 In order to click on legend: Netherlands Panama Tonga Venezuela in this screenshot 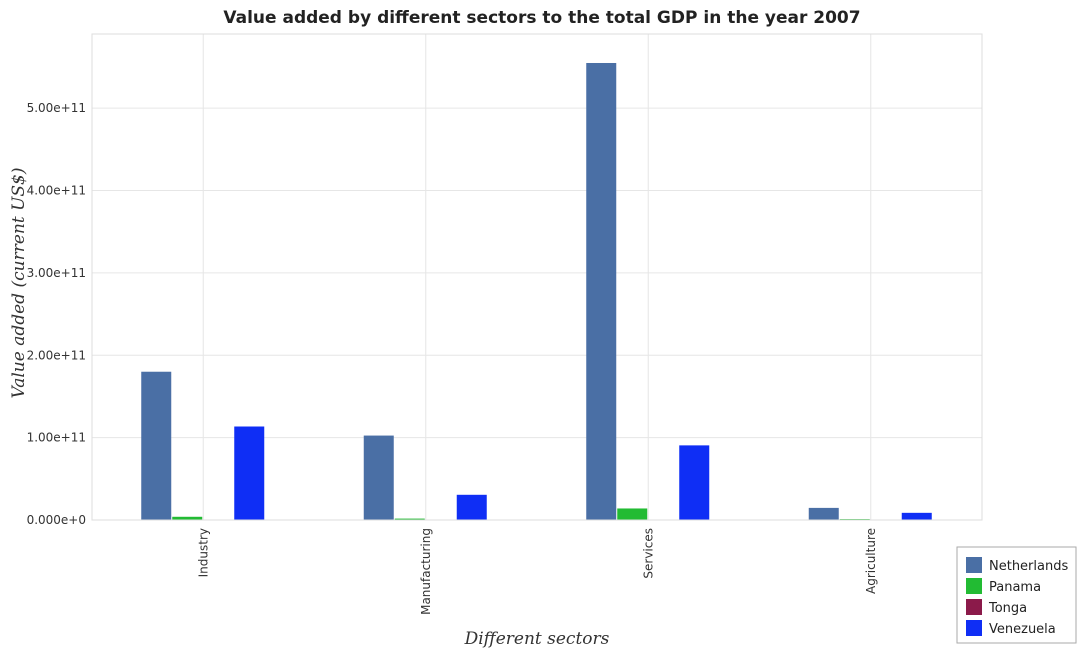, I will do `click(1016, 595)`.